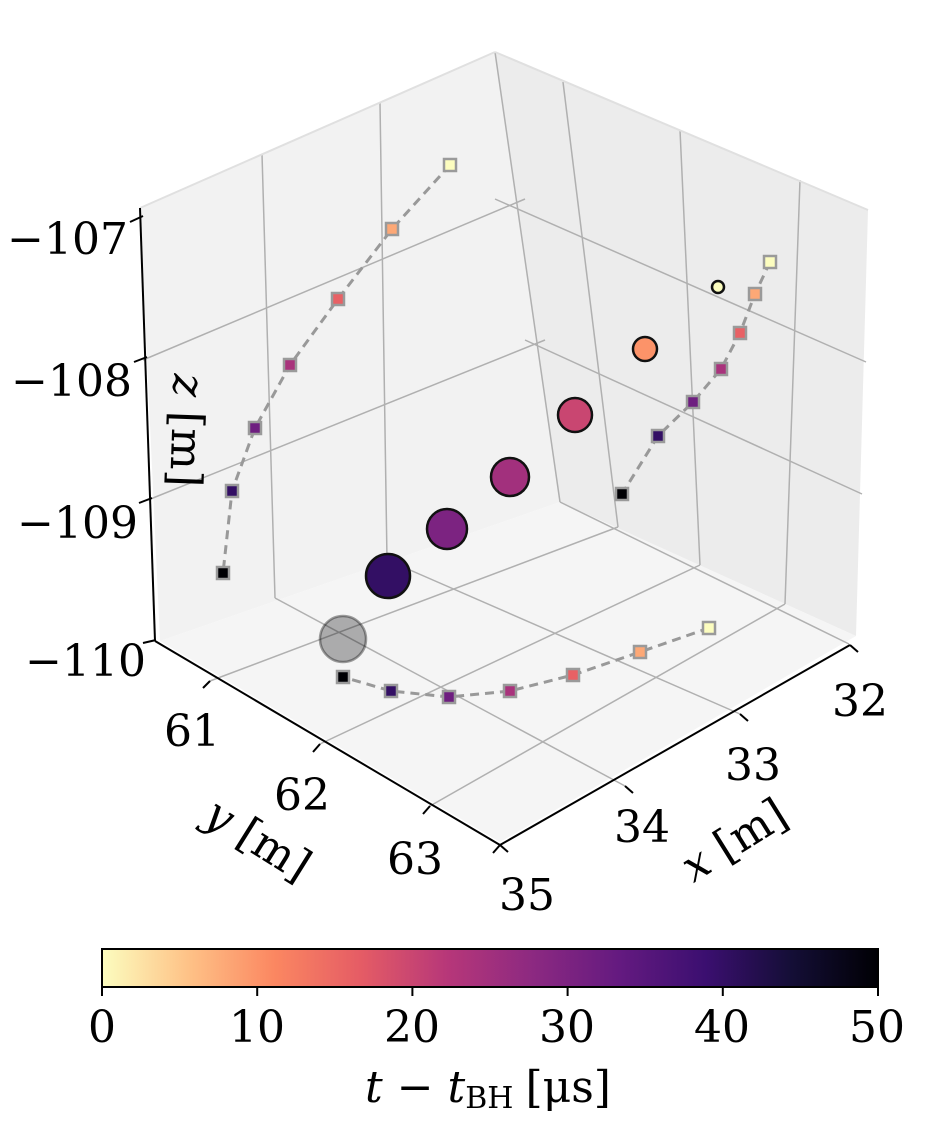 This screenshot has height=1132, width=935. What do you see at coordinates (568, 1087) in the screenshot?
I see `colorbar-label-unit: [μs]` at bounding box center [568, 1087].